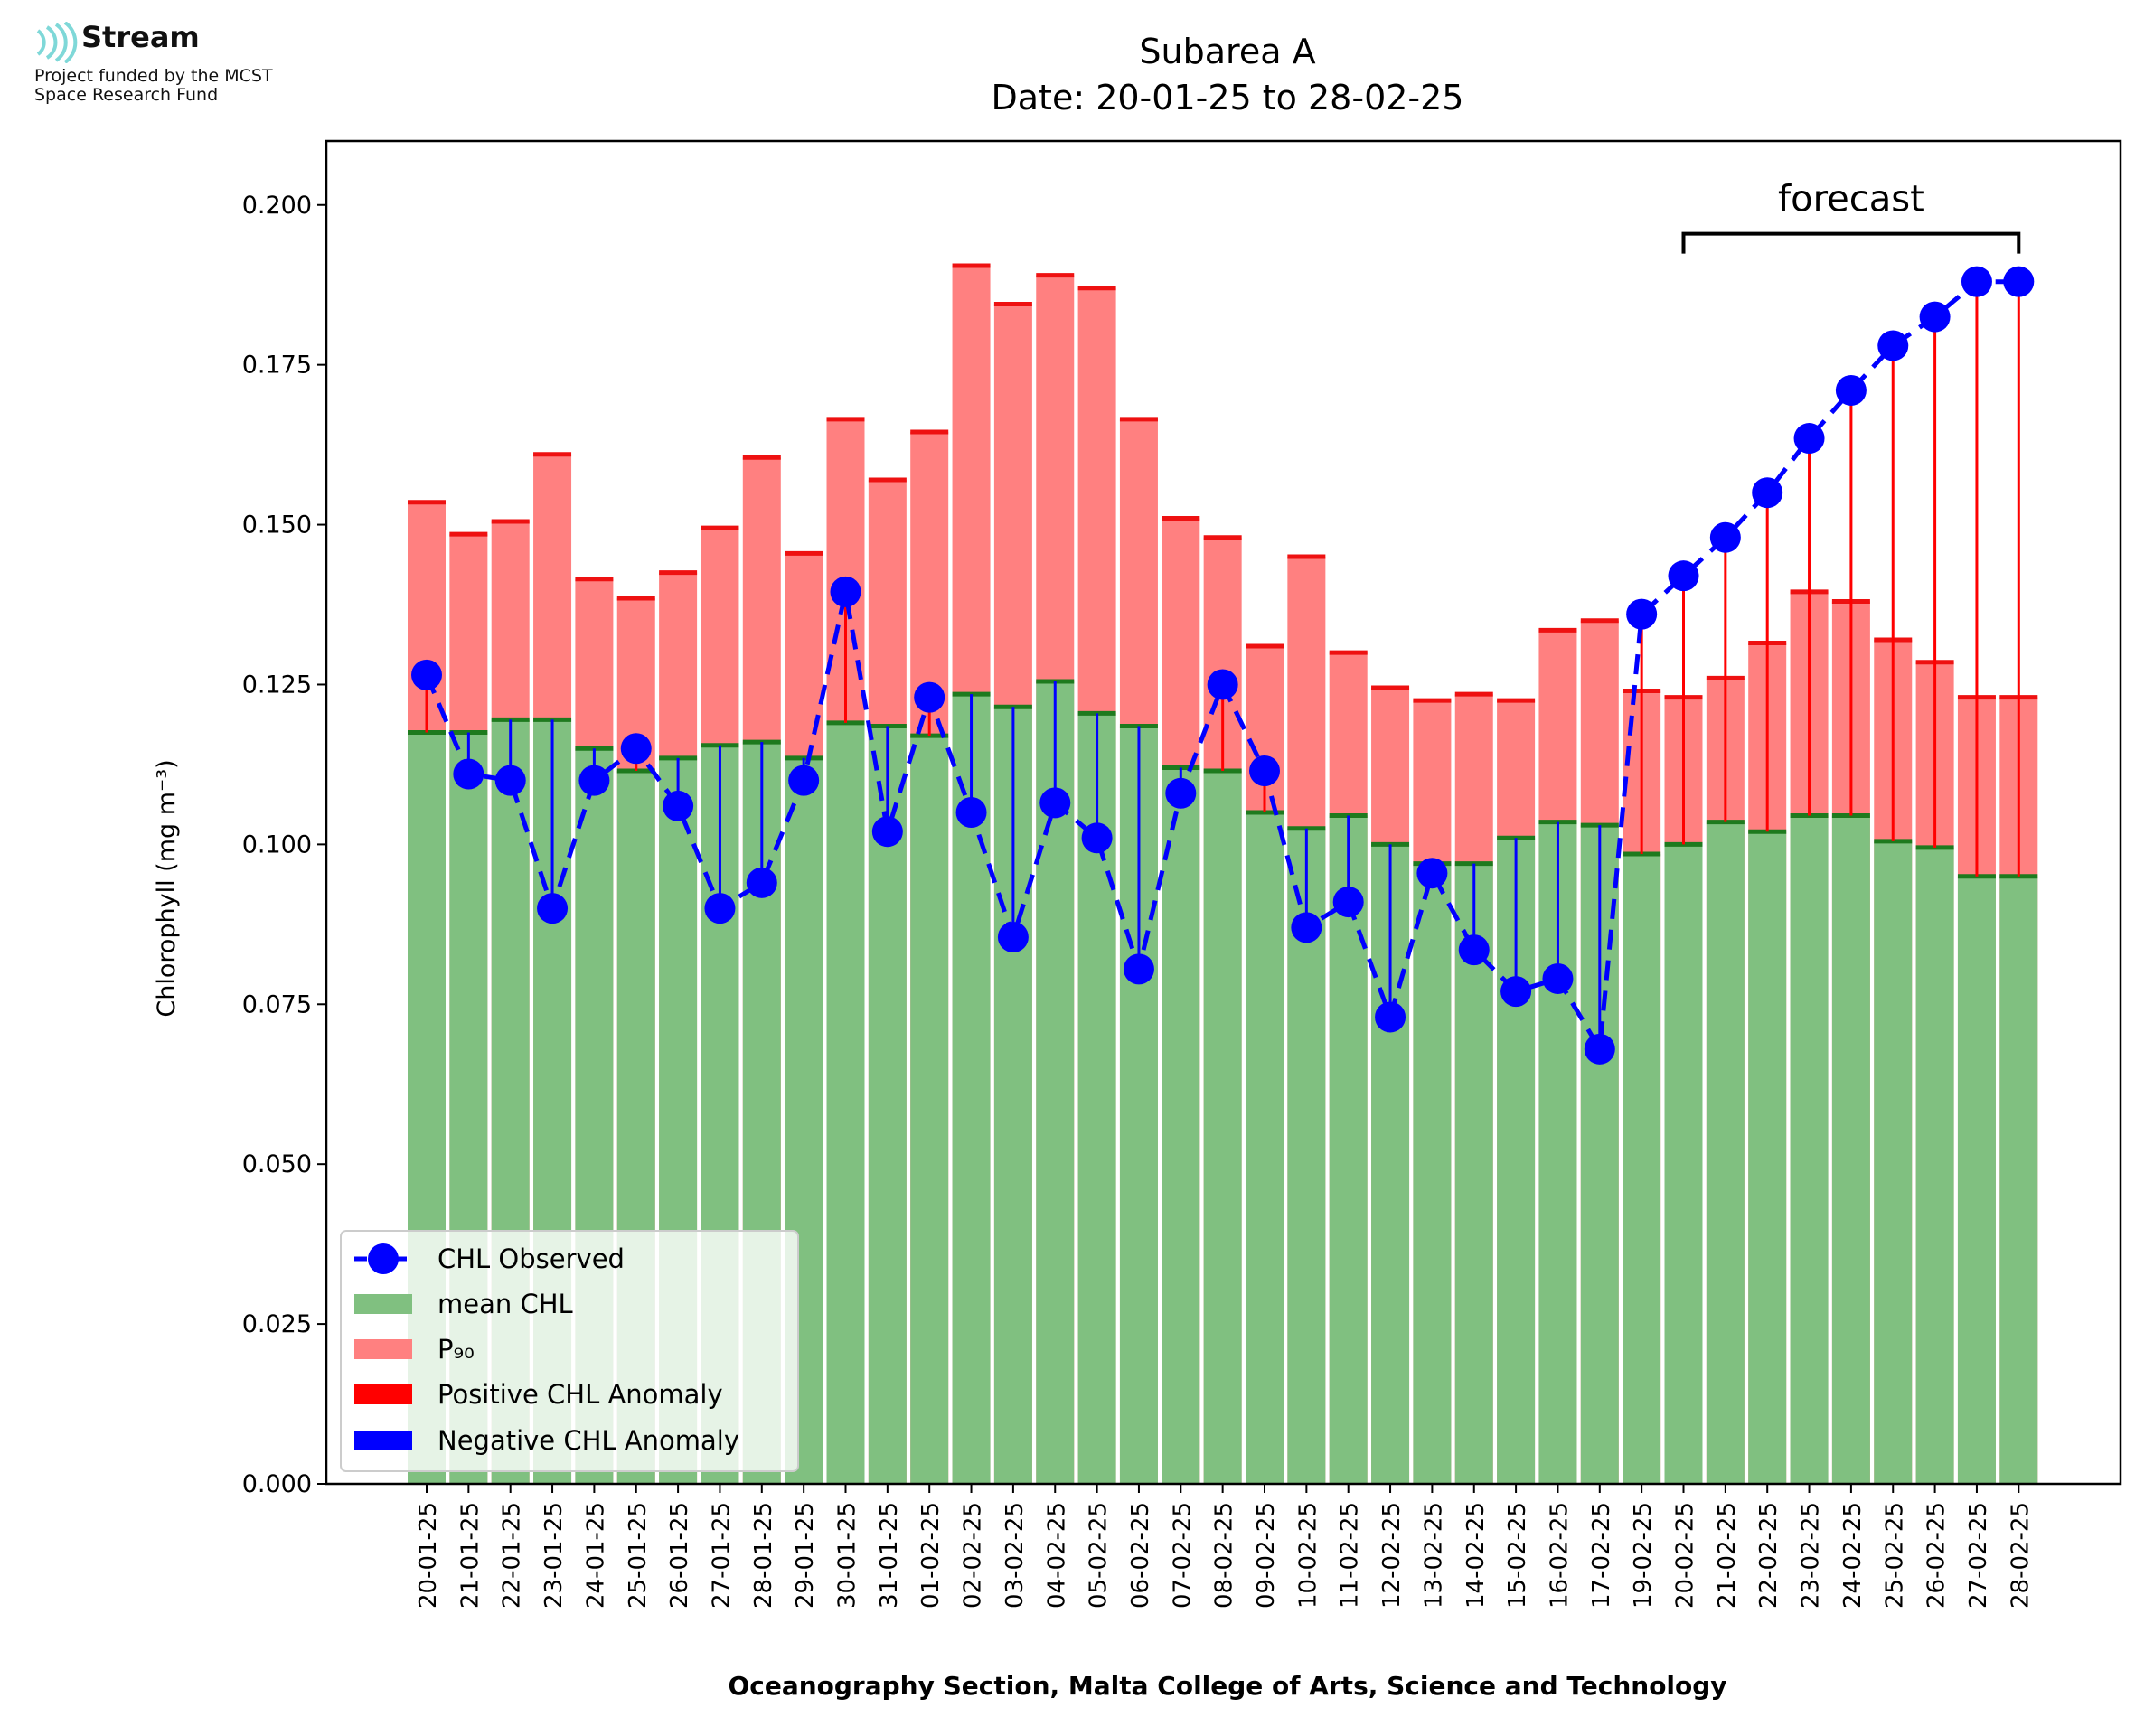 This screenshot has height=1736, width=2154. I want to click on x-tick-label: 14-02-25, so click(1476, 1556).